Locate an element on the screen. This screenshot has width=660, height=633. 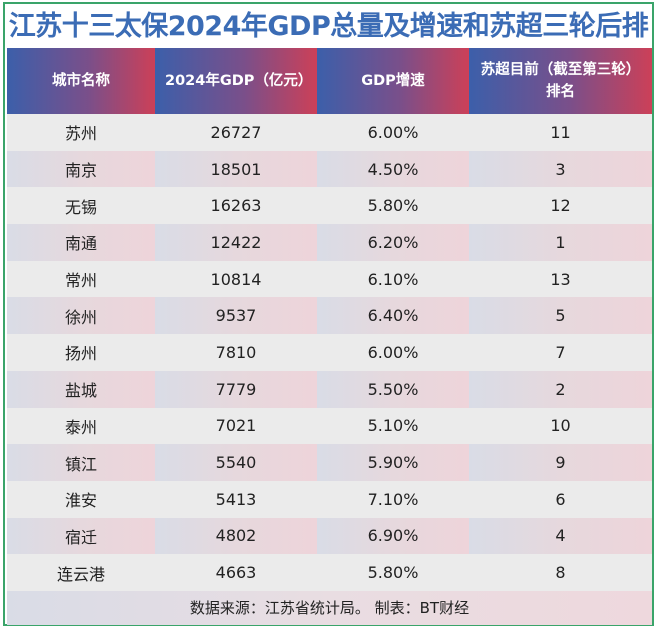
header-gdp: 2024年GDP（亿元） is located at coordinates (236, 81).